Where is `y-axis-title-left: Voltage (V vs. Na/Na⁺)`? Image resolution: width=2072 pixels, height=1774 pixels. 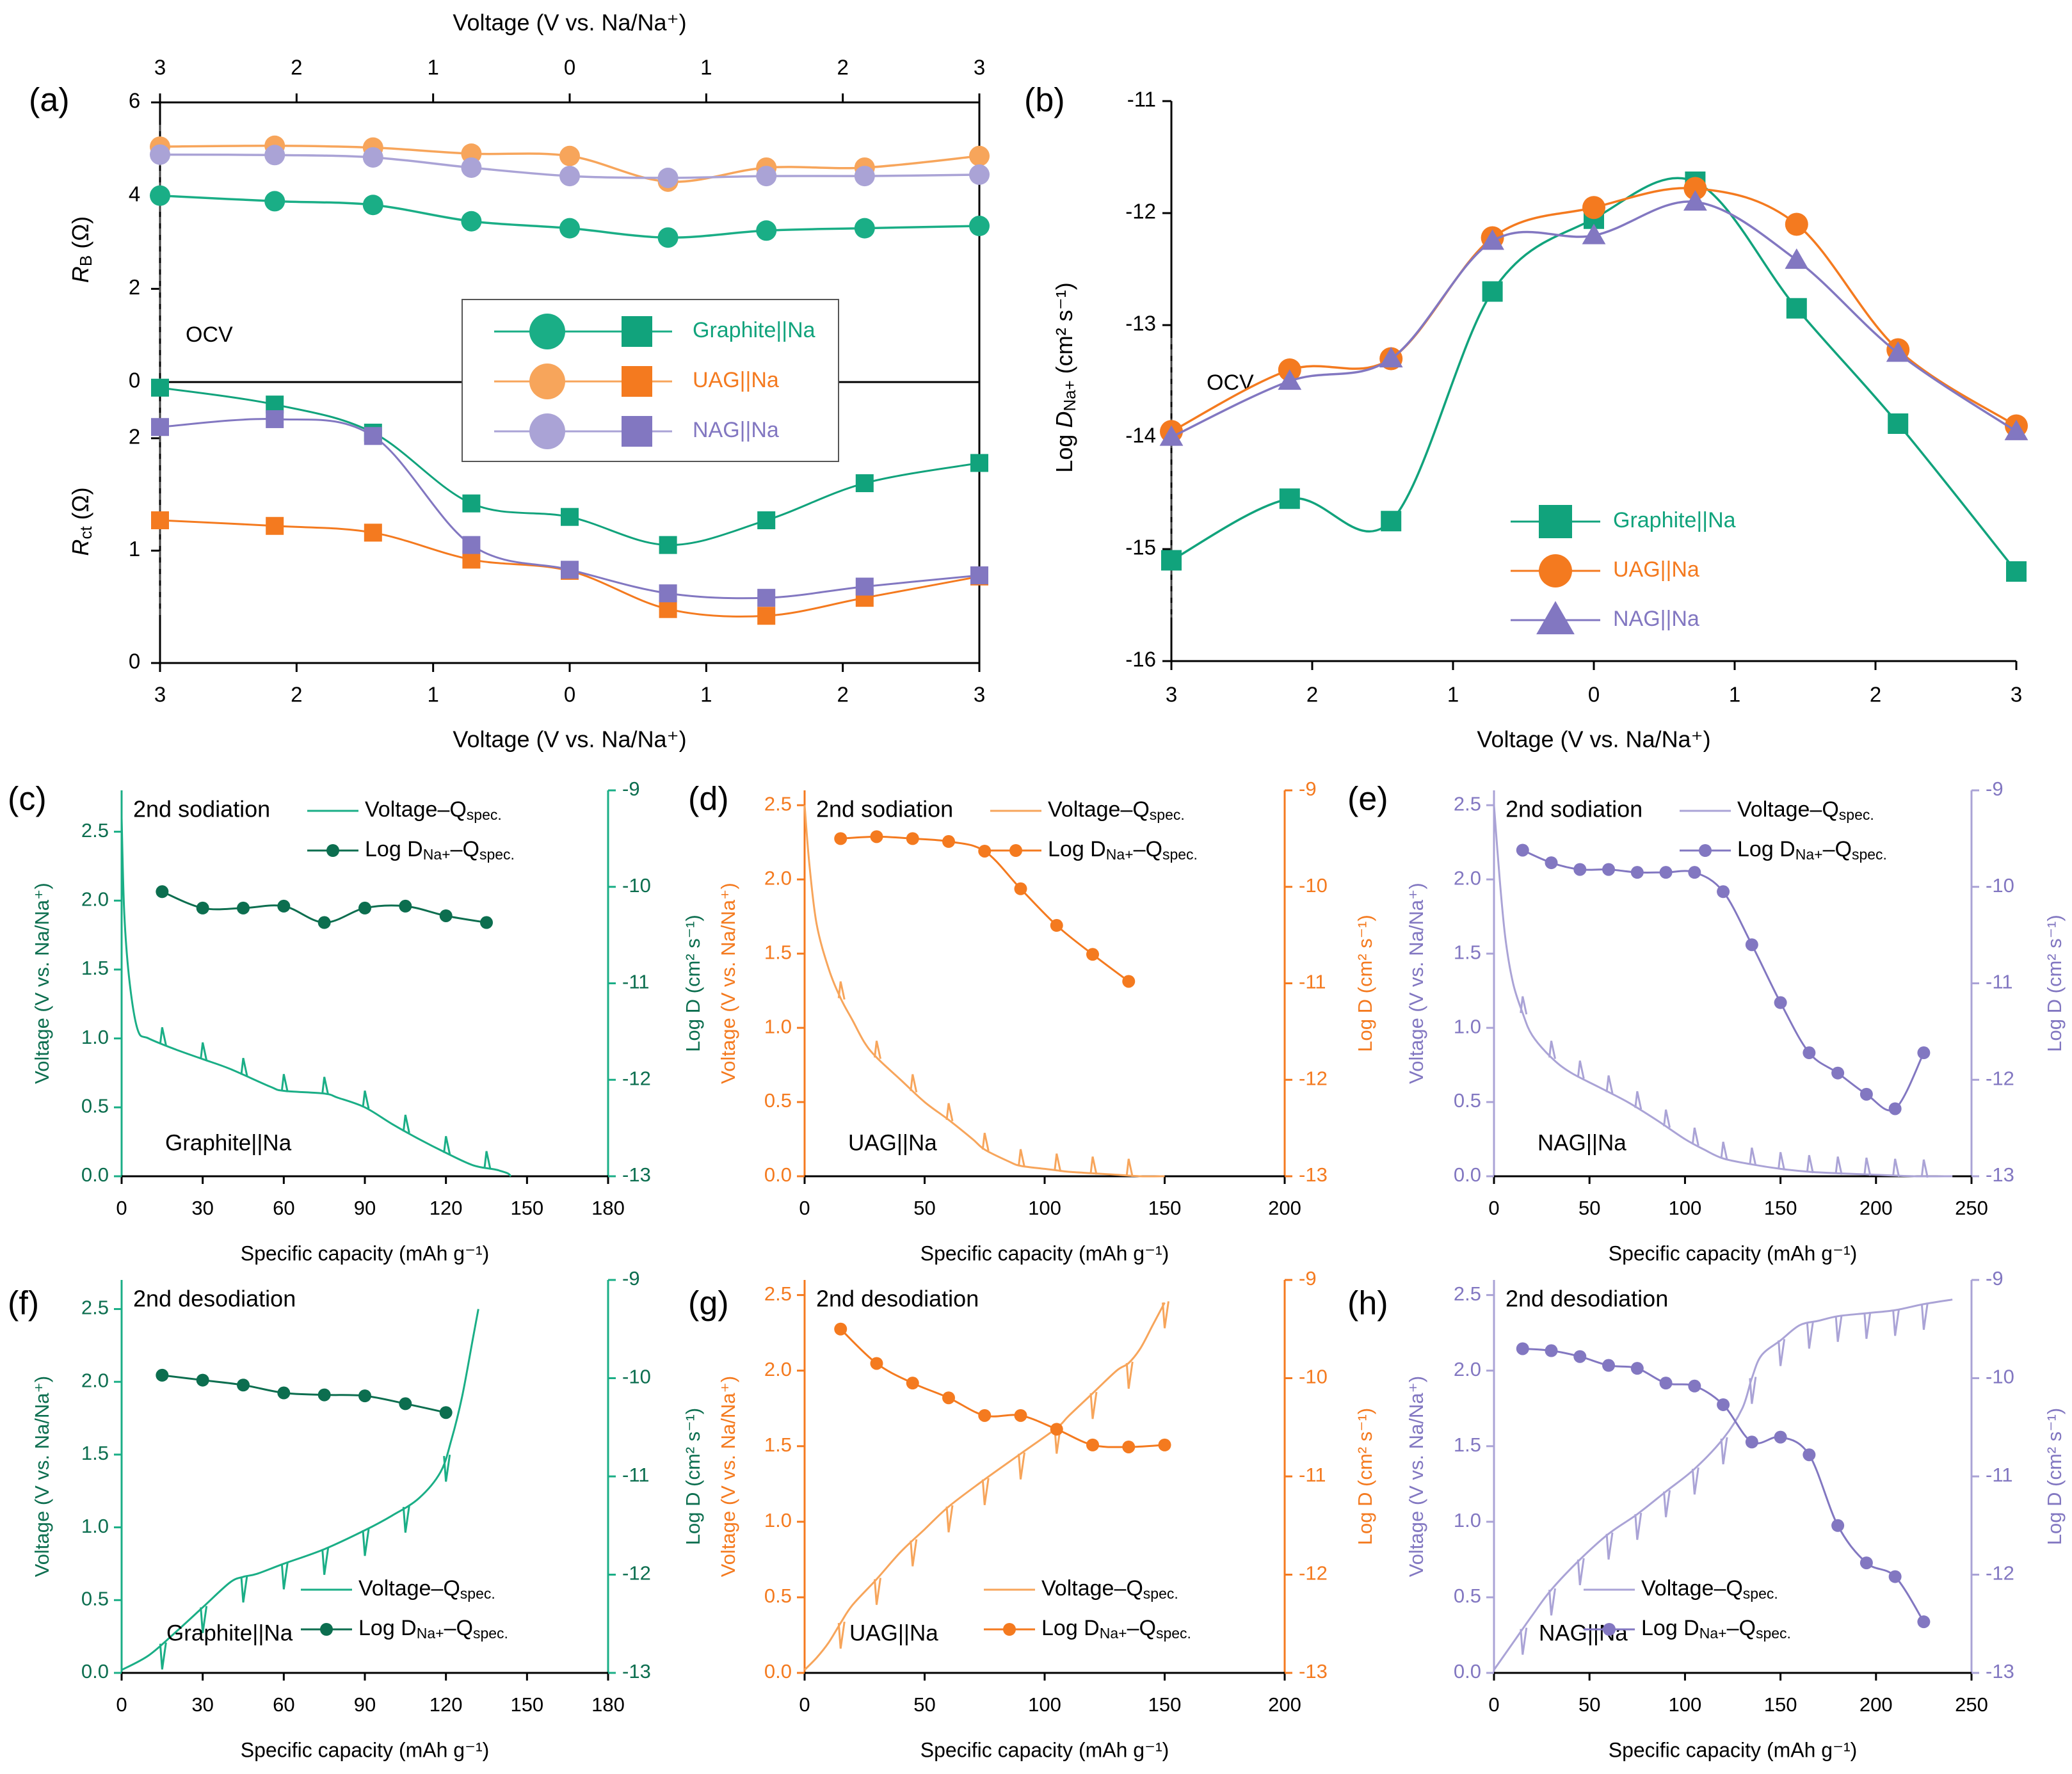
y-axis-title-left: Voltage (V vs. Na/Na⁺) is located at coordinates (1416, 983).